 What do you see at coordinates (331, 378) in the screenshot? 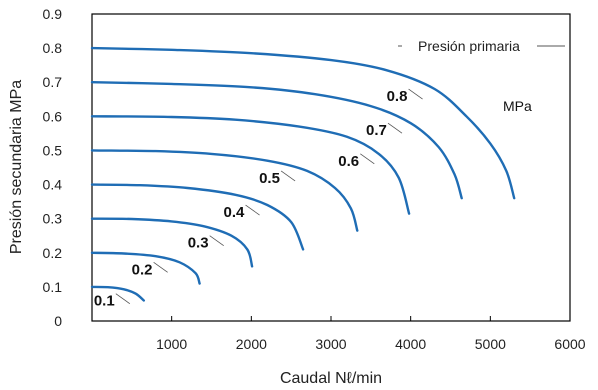
I see `x-axis-title: Caudal Nℓ/min` at bounding box center [331, 378].